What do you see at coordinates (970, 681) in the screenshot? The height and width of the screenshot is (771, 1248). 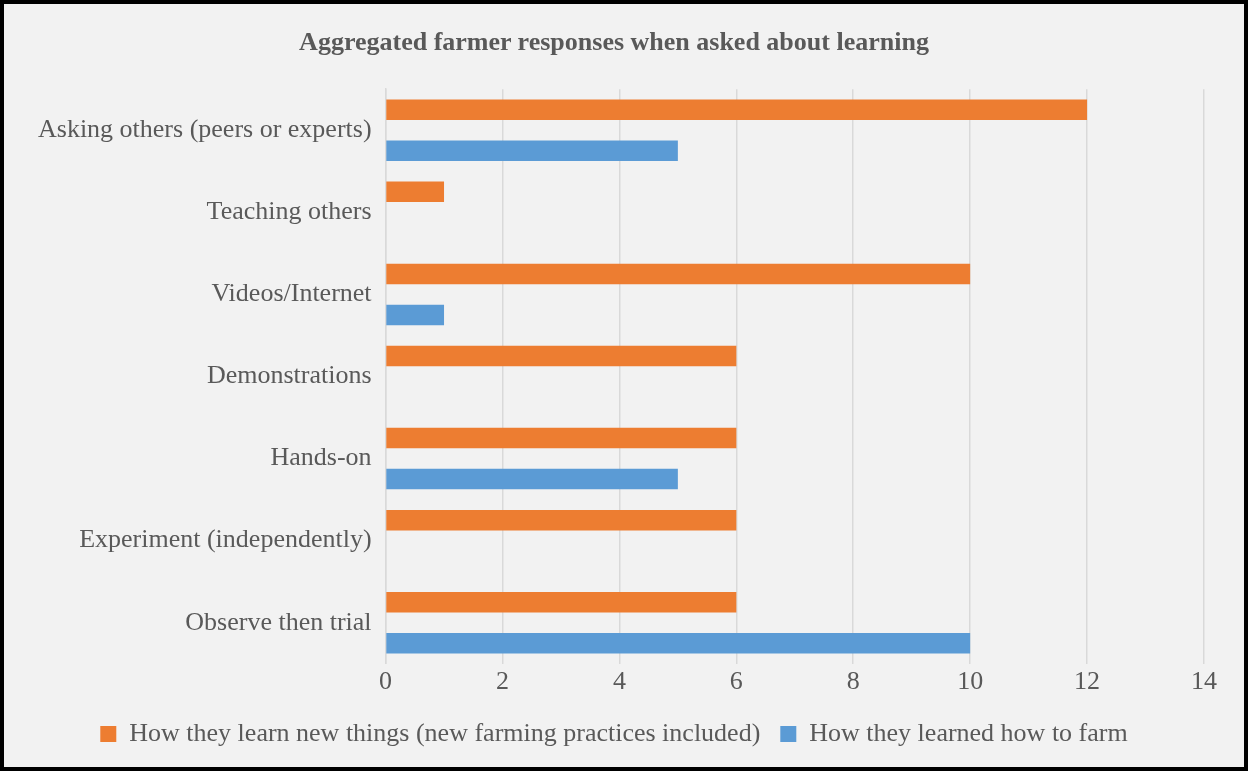 I see `x-tick-label: 10` at bounding box center [970, 681].